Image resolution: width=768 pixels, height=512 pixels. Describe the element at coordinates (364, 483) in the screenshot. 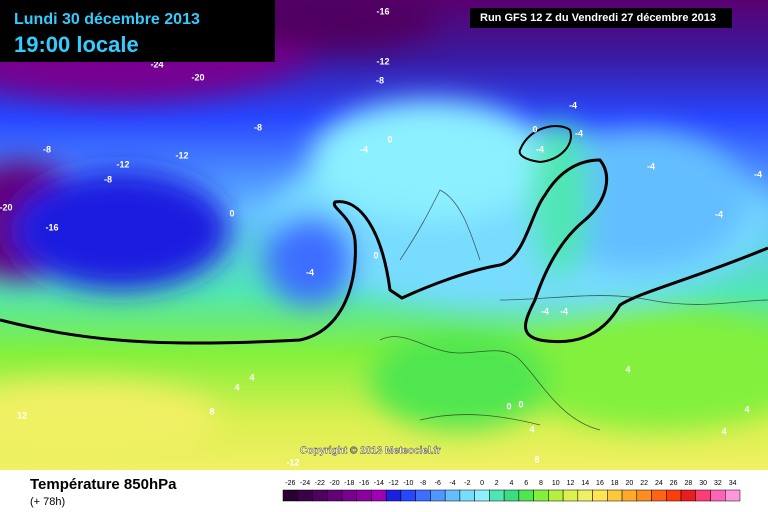

I see `scale-label: -16` at that location.